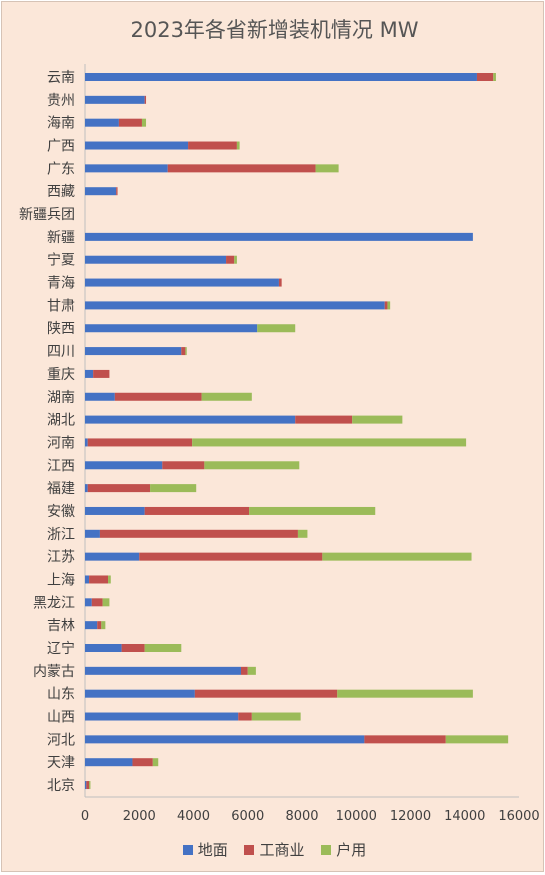 This screenshot has height=875, width=545. Describe the element at coordinates (61, 763) in the screenshot. I see `y-tick-label: 天津` at that location.